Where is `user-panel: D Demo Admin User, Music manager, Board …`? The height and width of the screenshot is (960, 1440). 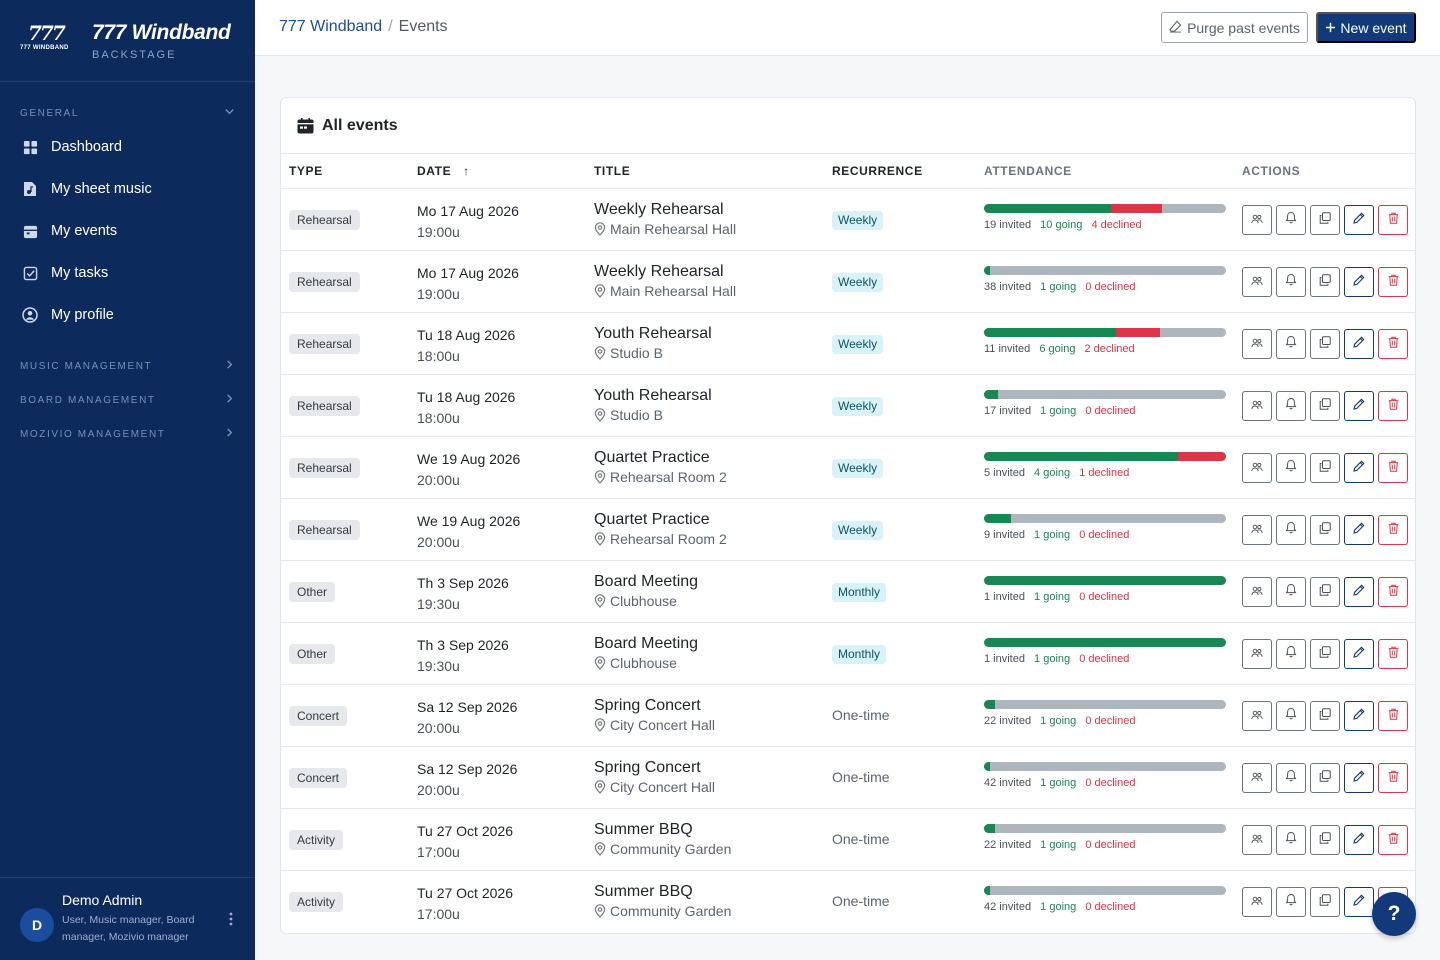 user-panel: D Demo Admin User, Music manager, Board … is located at coordinates (127, 918).